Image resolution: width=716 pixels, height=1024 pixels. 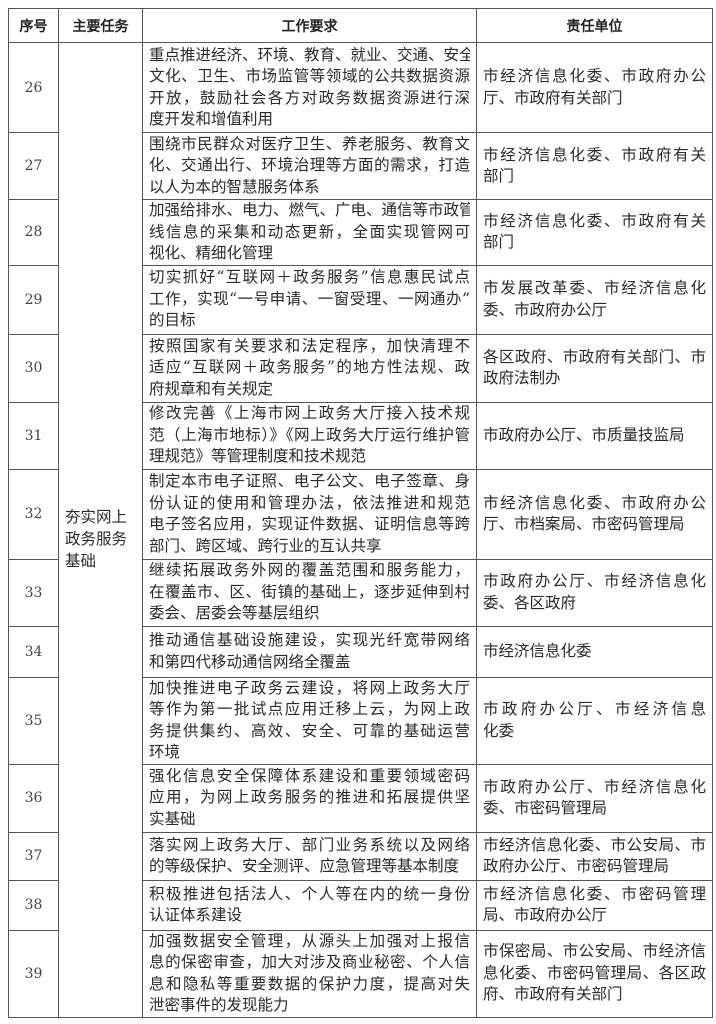 What do you see at coordinates (594, 232) in the screenshot?
I see `responsible-unit-cell: 市经济信息化委、市政府有关 部门` at bounding box center [594, 232].